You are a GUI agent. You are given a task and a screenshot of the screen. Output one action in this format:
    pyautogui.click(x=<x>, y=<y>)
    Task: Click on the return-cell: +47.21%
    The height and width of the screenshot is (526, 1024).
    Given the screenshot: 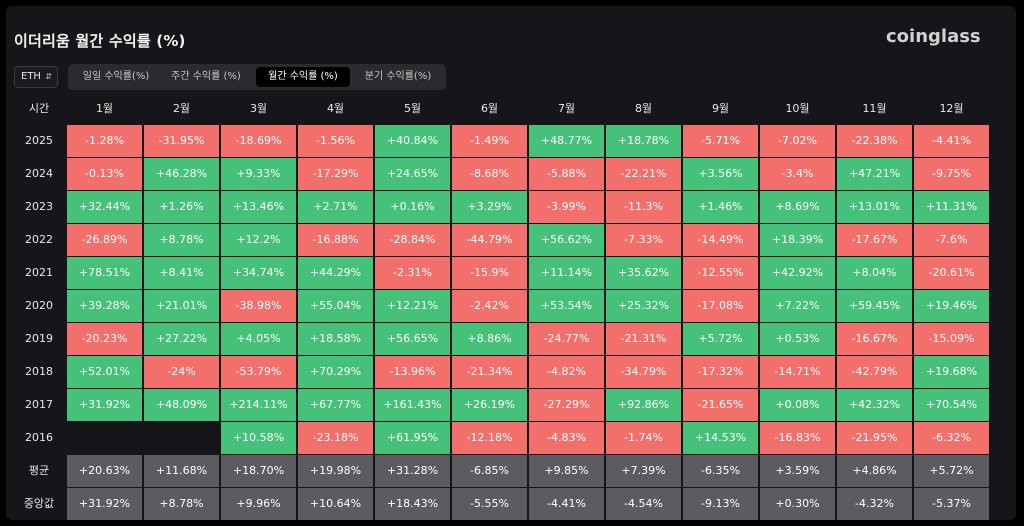 What is the action you would take?
    pyautogui.click(x=874, y=174)
    